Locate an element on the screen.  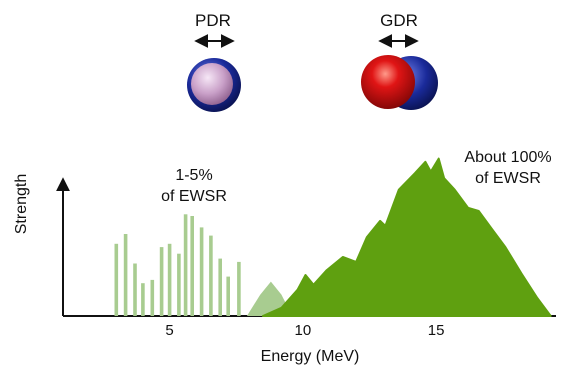
gdr-fraction-line2: of EWSR is located at coordinates (508, 178).